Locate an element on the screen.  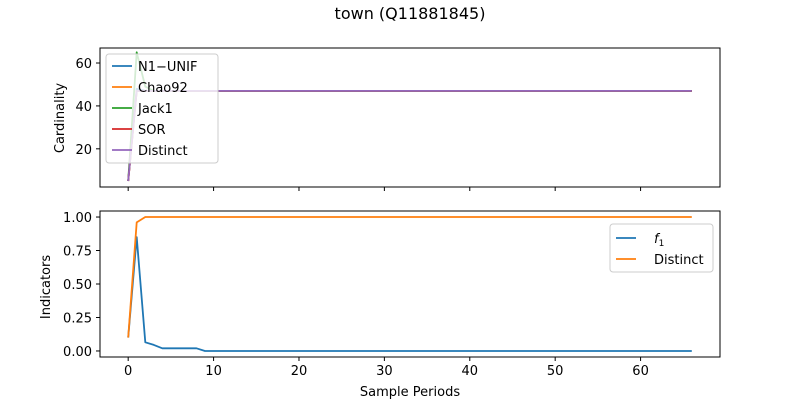
cardinality-legend: N1−UNIF Chao92 Jack1 SOR Distinct is located at coordinates (162, 108).